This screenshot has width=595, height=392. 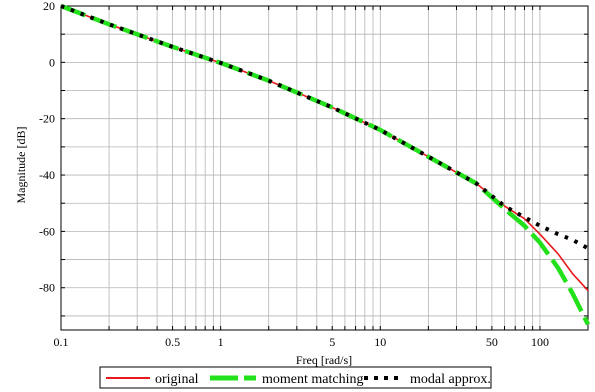 I want to click on y-tick-label: -20, so click(x=47, y=119).